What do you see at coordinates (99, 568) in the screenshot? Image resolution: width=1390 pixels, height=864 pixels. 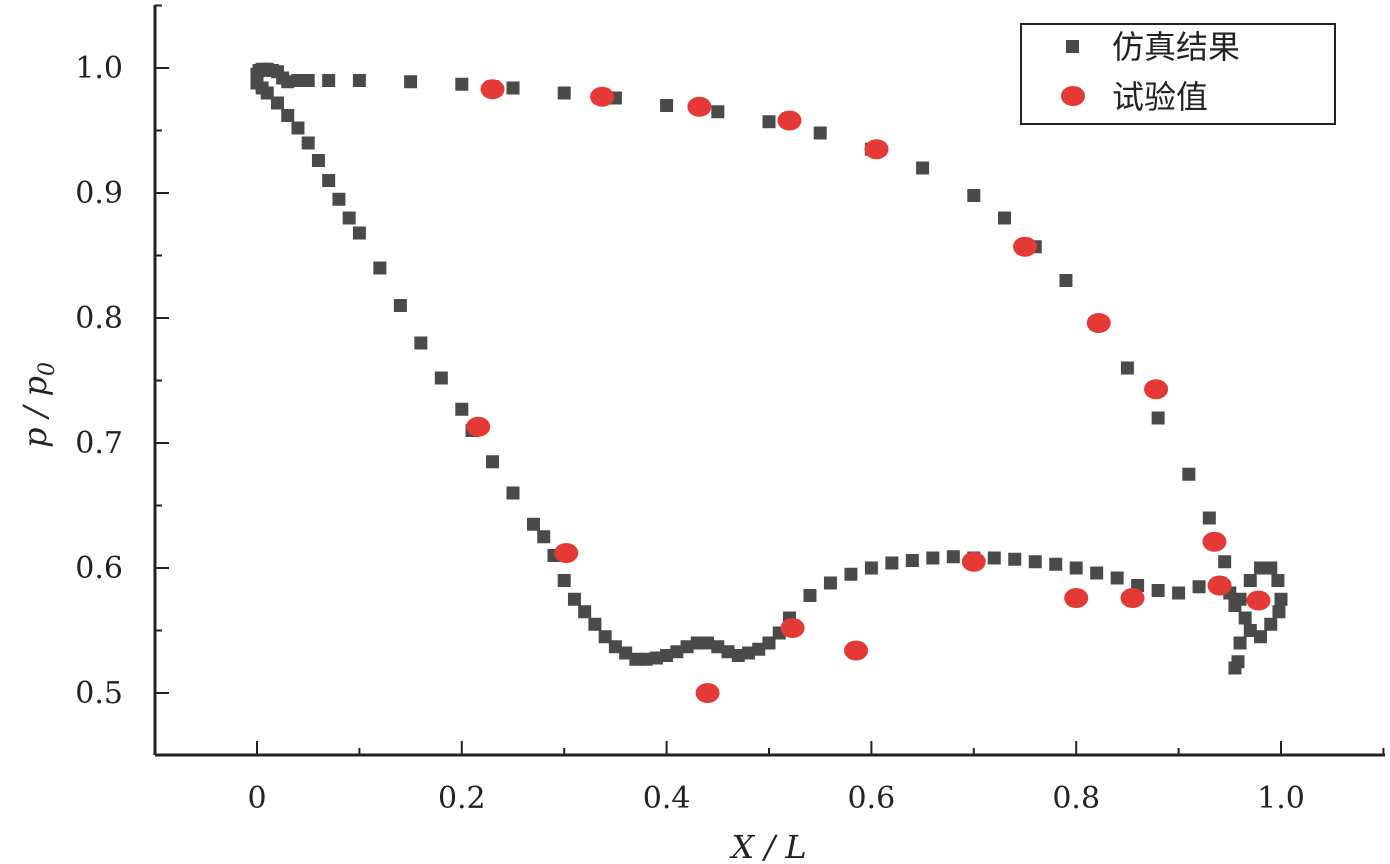 I see `y-tick-label: 0.6` at bounding box center [99, 568].